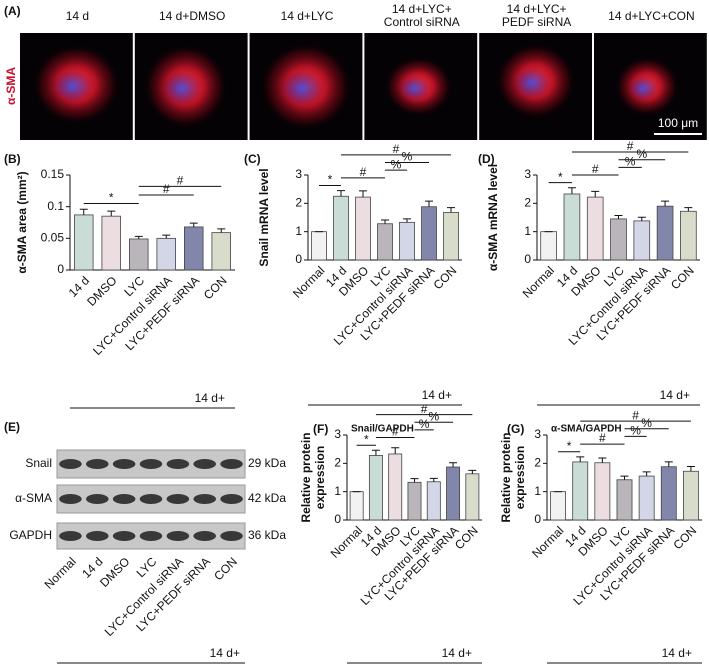 This screenshot has height=670, width=709. What do you see at coordinates (537, 519) in the screenshot?
I see `y-tick-label: 0` at bounding box center [537, 519].